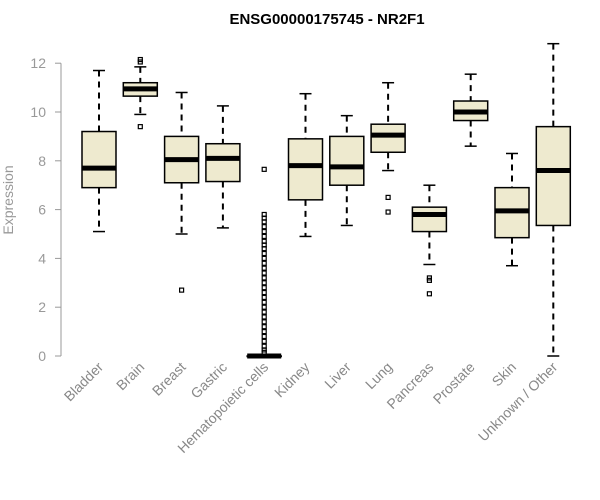 The height and width of the screenshot is (500, 600). I want to click on box-brain, so click(140, 93).